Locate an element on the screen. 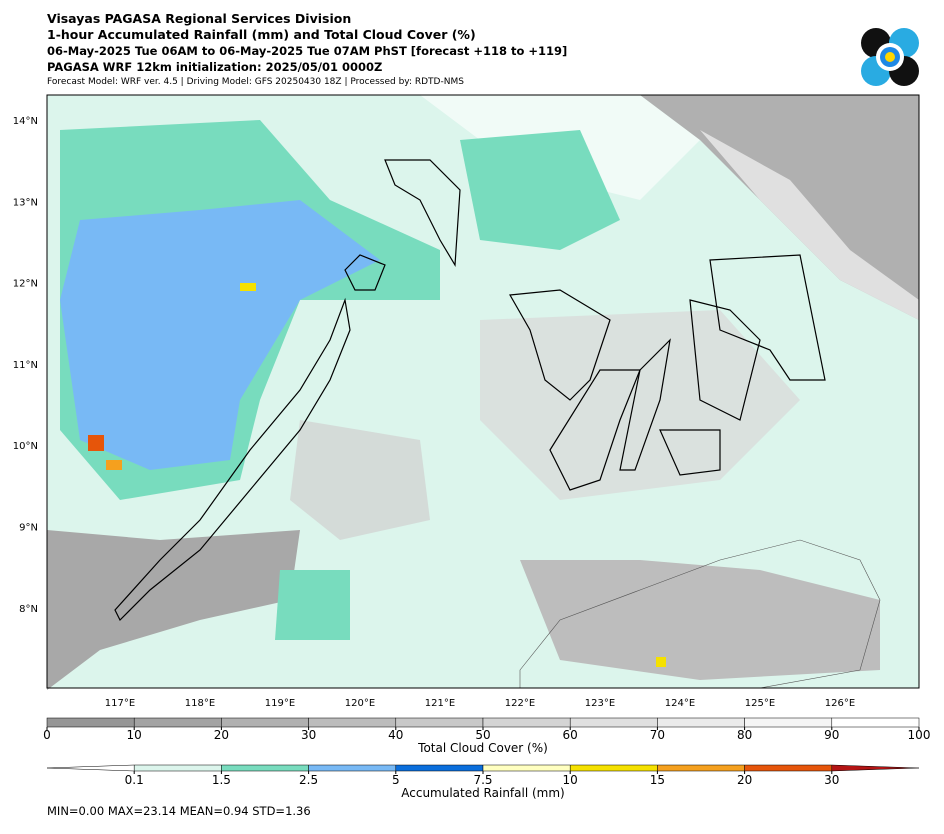  rain-colorbar-tick-label: 2.5 is located at coordinates (308, 780).